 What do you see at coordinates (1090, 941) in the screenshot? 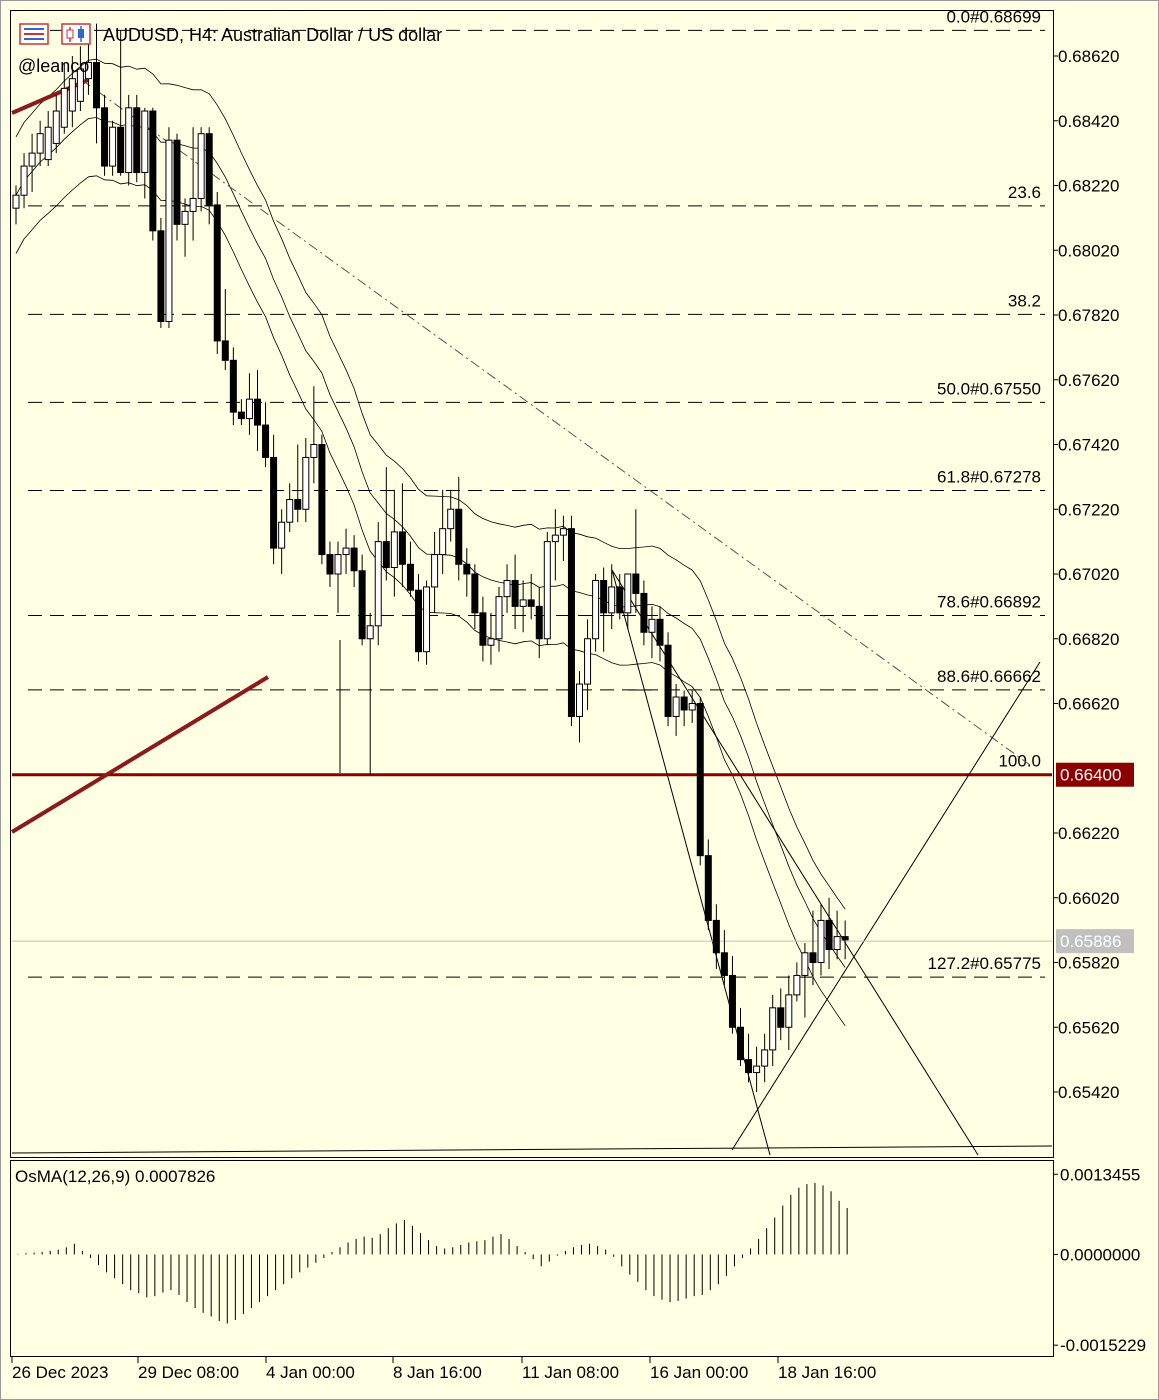
I see `current-price-label: 0.65886` at bounding box center [1090, 941].